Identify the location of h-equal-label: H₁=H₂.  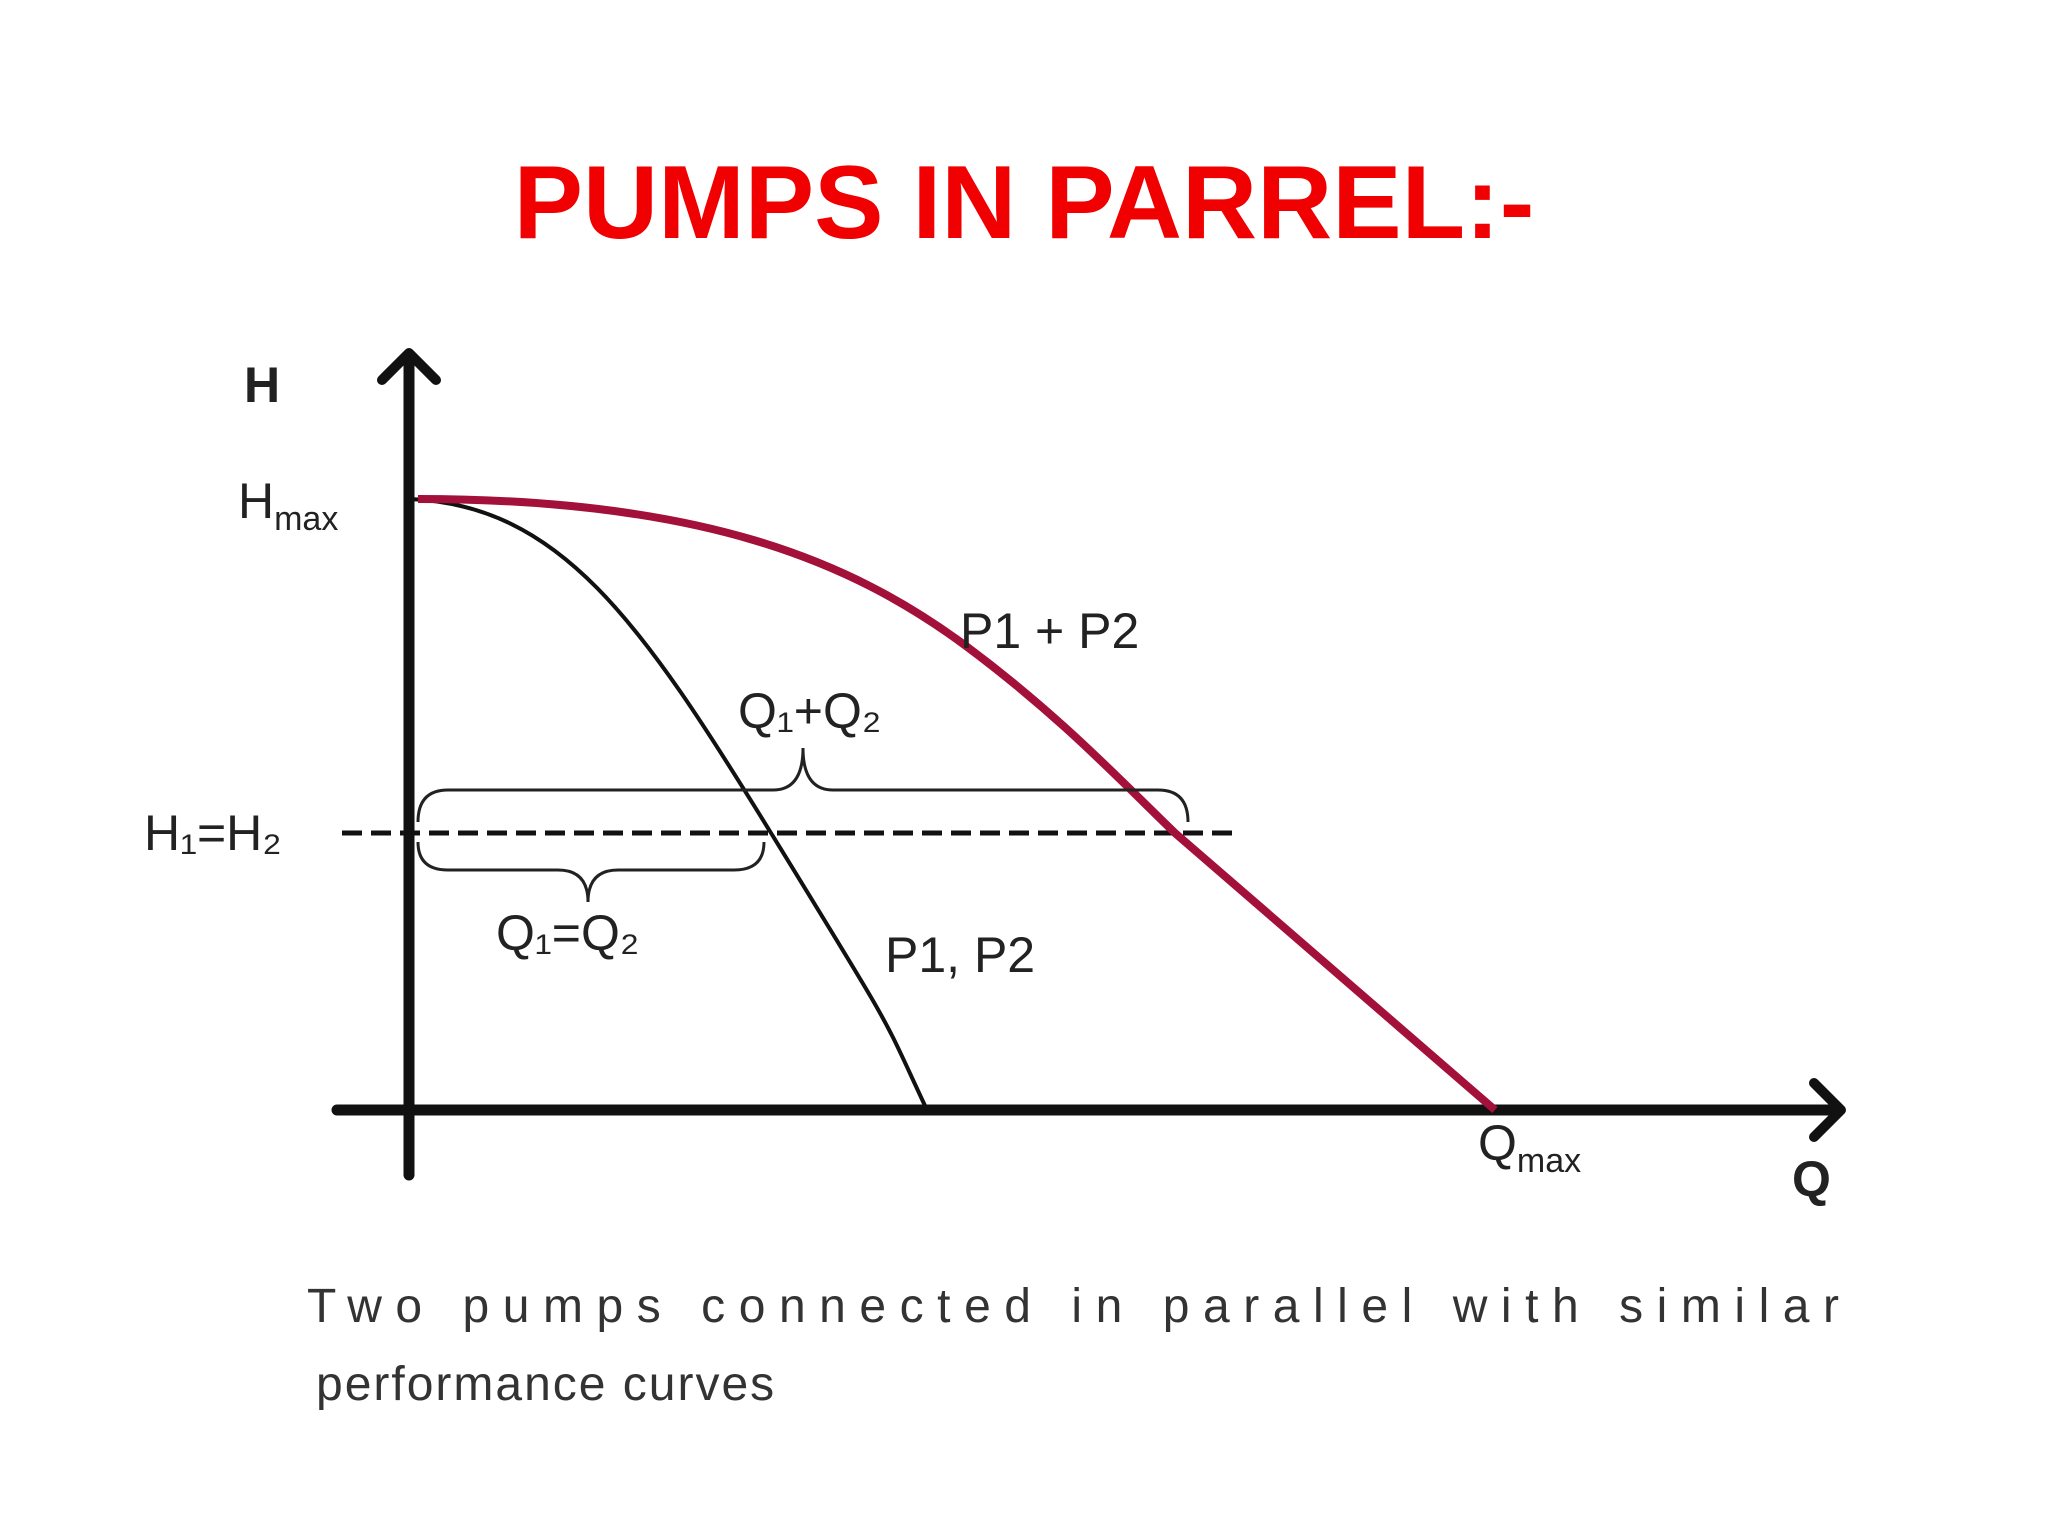
(213, 833).